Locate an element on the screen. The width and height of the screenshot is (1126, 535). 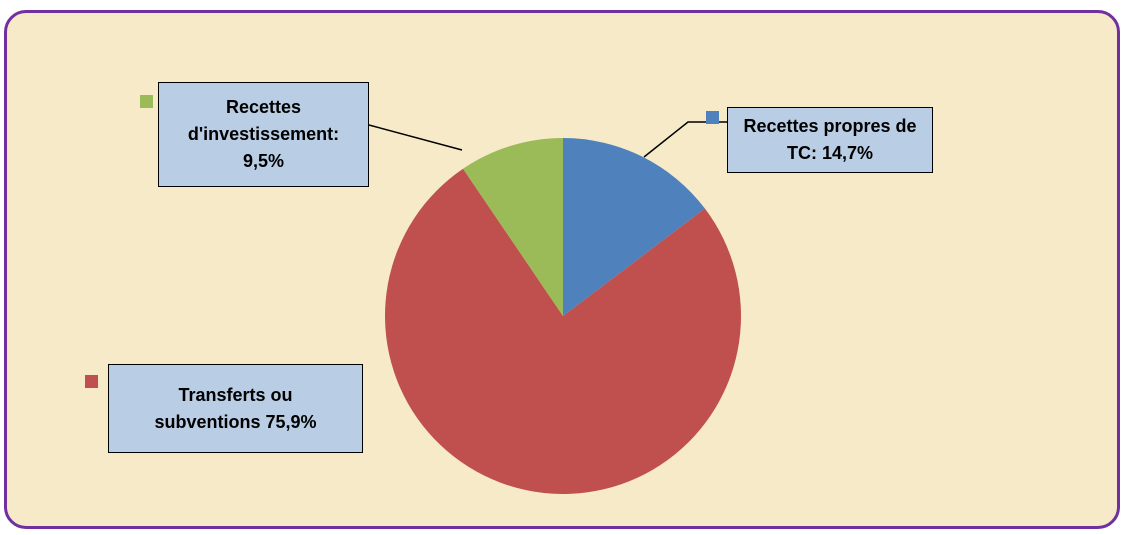
data-label-text: Recettes d'investissement: 9,5% is located at coordinates (263, 134).